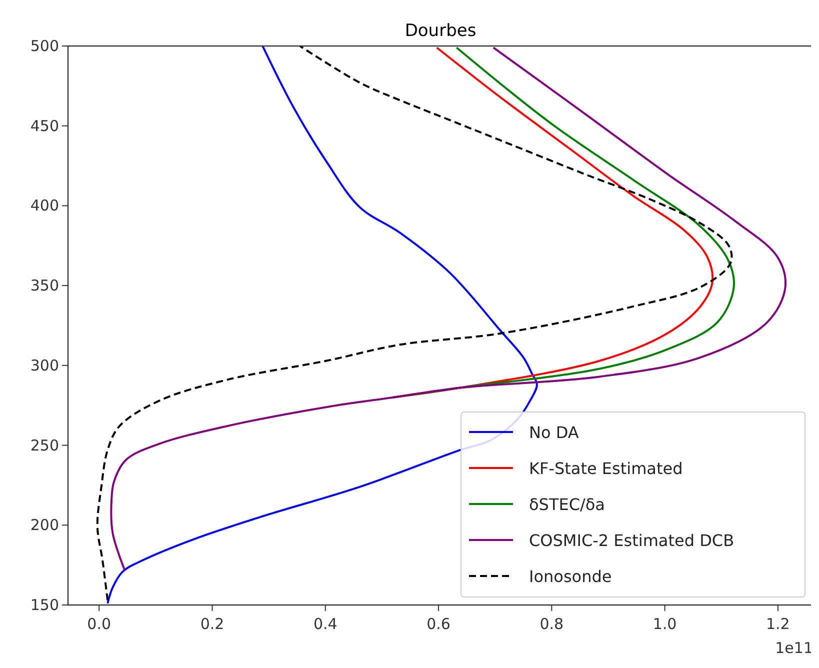 The width and height of the screenshot is (819, 668). What do you see at coordinates (99, 624) in the screenshot?
I see `x-tick-label: 0.0` at bounding box center [99, 624].